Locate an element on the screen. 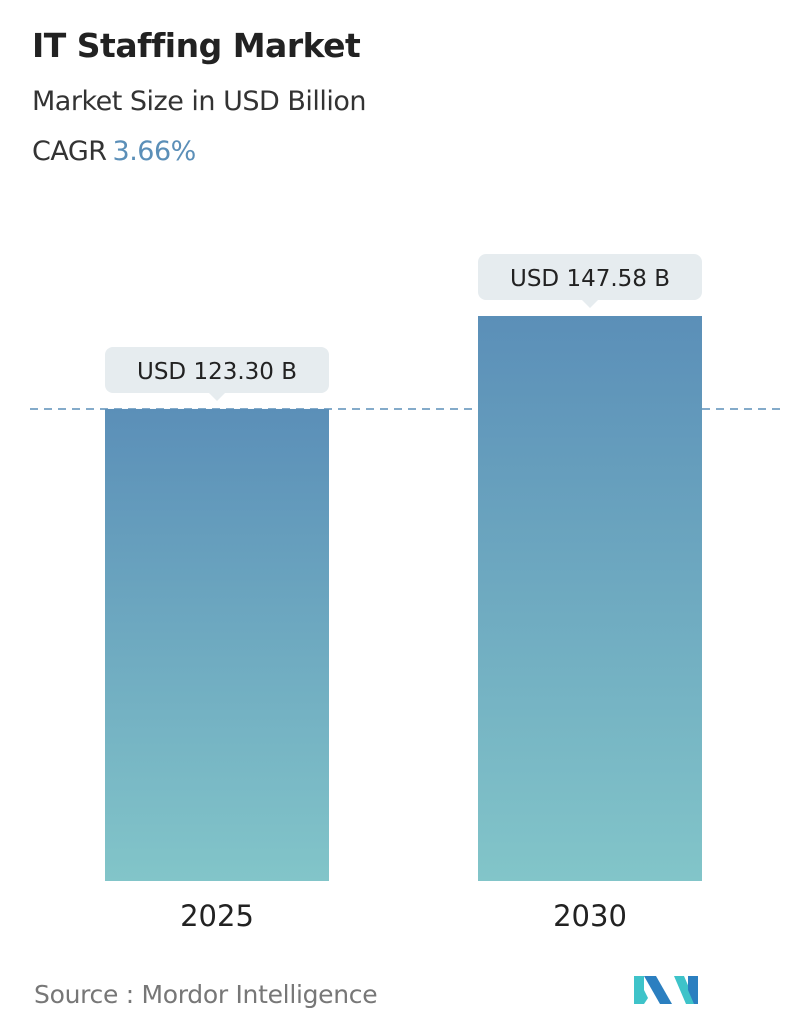 Image resolution: width=796 pixels, height=1034 pixels. chart-subtitle: Market Size in USD Billion is located at coordinates (199, 101).